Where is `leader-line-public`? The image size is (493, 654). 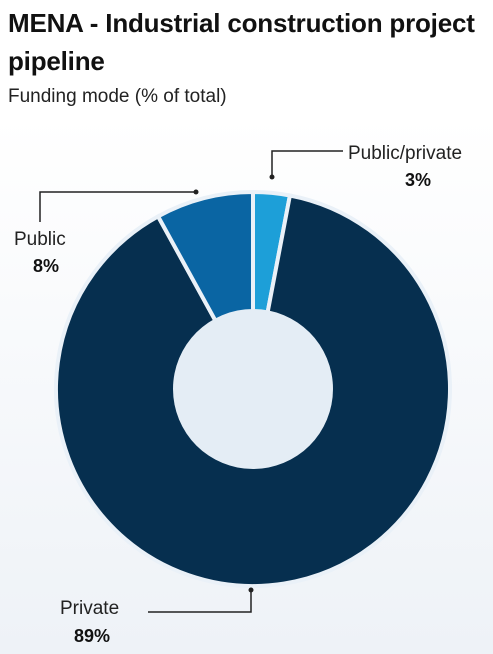
leader-line-public is located at coordinates (117, 206).